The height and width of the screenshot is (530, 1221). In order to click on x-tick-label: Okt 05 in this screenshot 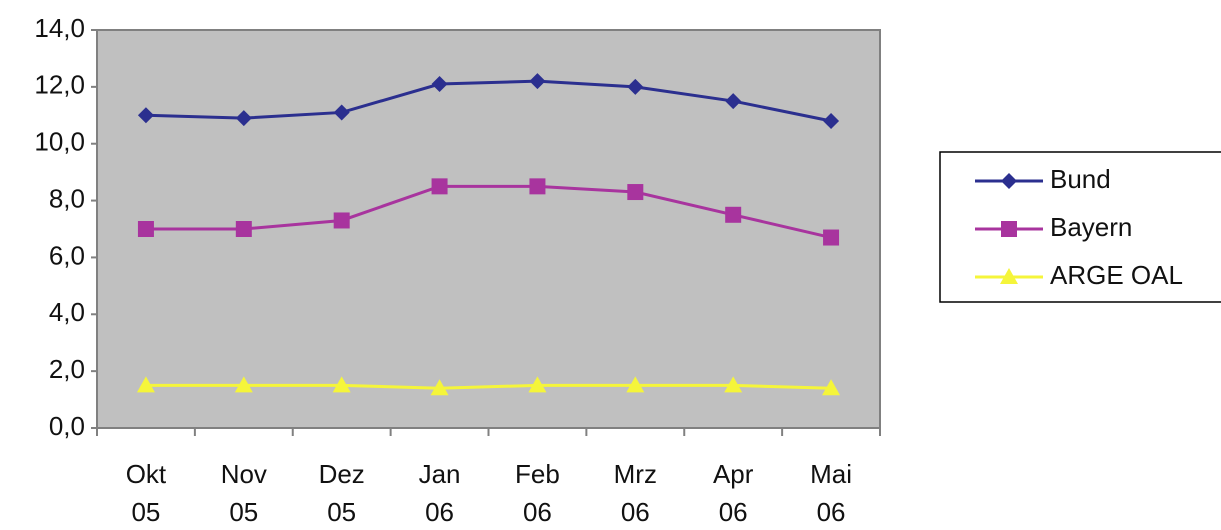, I will do `click(146, 493)`.